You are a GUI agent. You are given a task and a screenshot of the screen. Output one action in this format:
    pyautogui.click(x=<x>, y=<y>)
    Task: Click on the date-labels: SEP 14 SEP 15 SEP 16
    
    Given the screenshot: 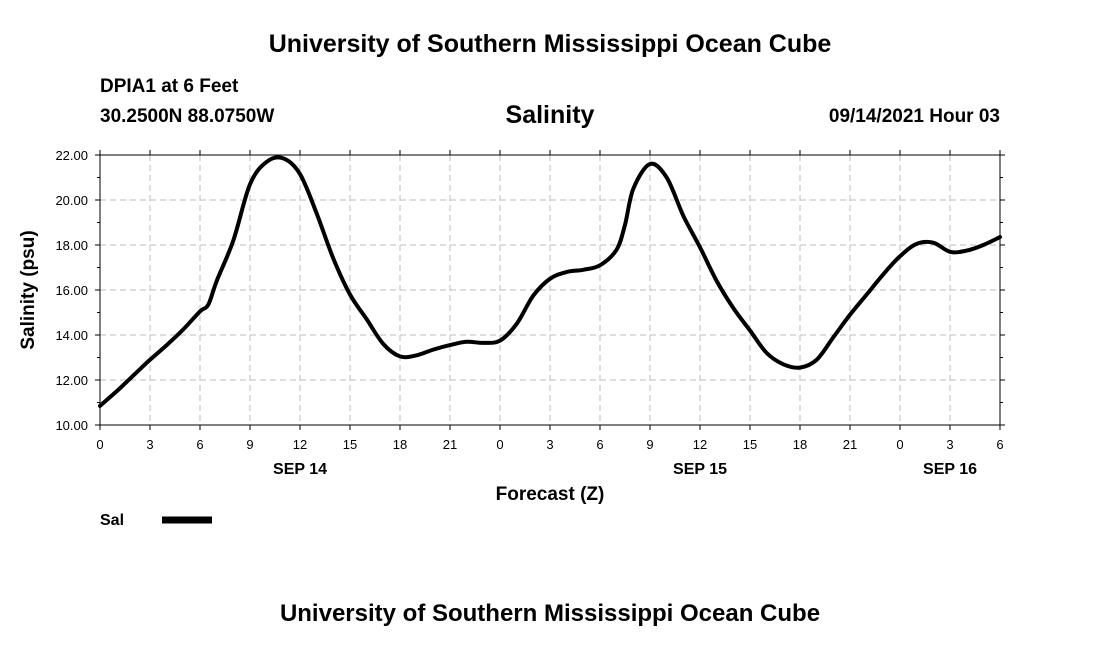 What is the action you would take?
    pyautogui.click(x=625, y=469)
    